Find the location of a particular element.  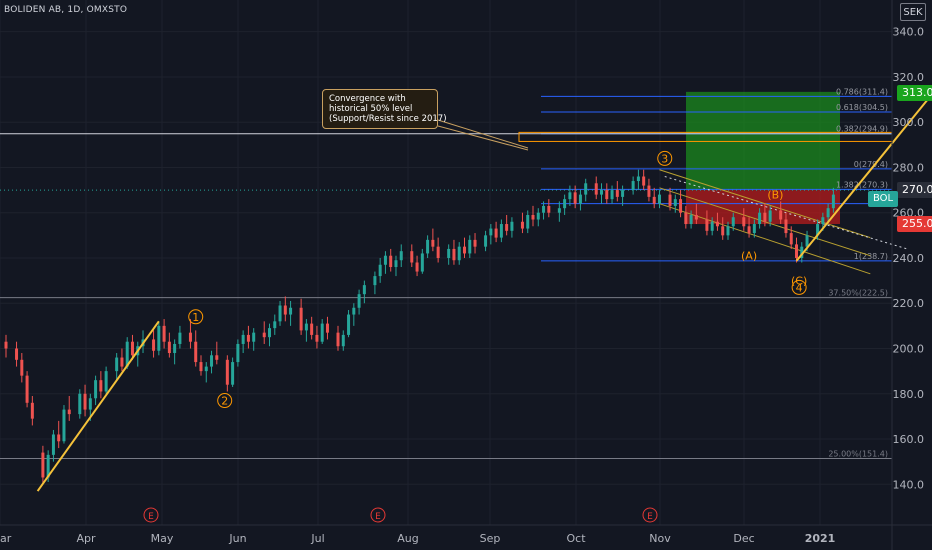

price-tag-target: 313.0 is located at coordinates (914, 92).